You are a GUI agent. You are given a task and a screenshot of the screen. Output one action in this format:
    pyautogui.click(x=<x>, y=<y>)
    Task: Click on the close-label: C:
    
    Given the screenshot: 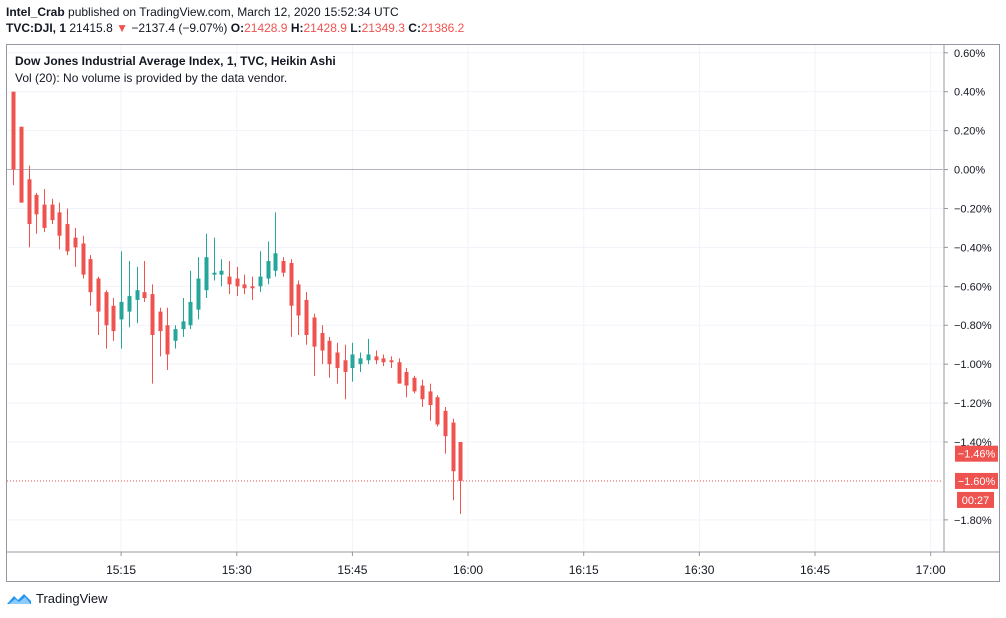 What is the action you would take?
    pyautogui.click(x=414, y=28)
    